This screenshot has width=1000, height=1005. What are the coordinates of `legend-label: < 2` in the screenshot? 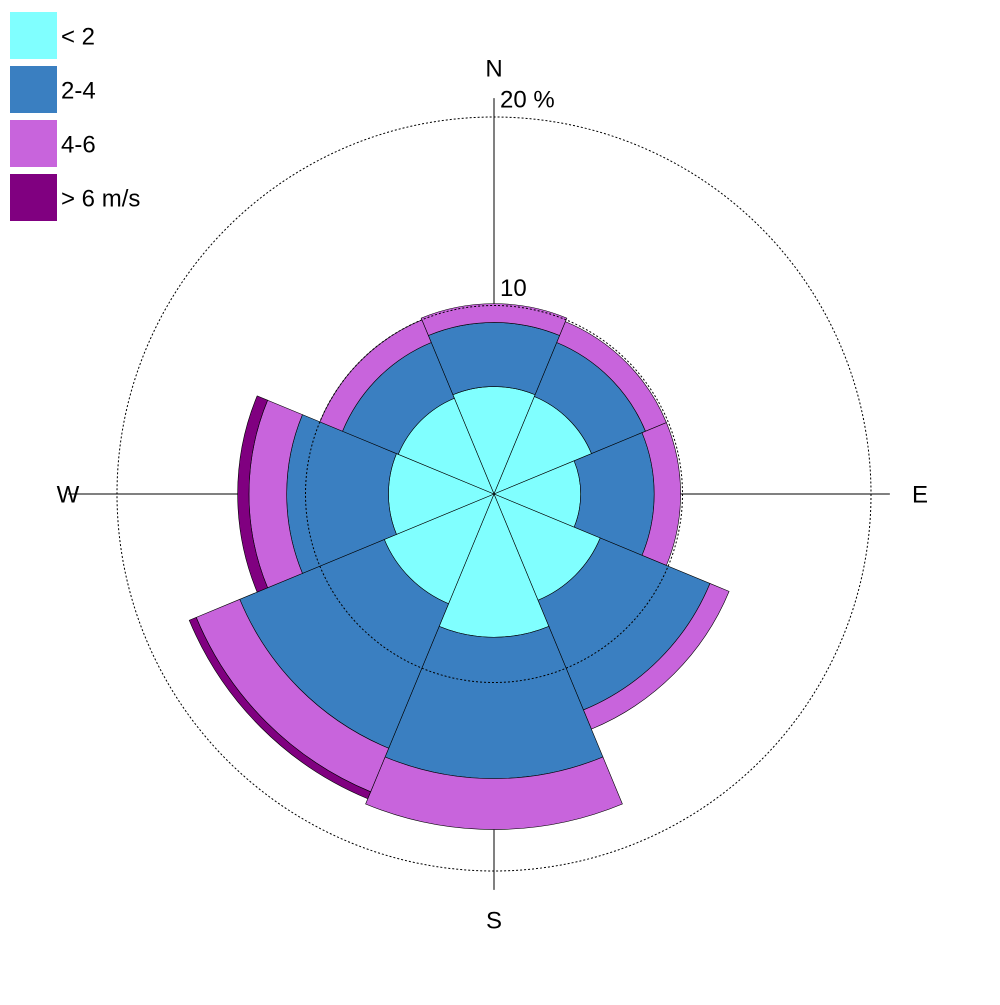 It's located at (78, 36).